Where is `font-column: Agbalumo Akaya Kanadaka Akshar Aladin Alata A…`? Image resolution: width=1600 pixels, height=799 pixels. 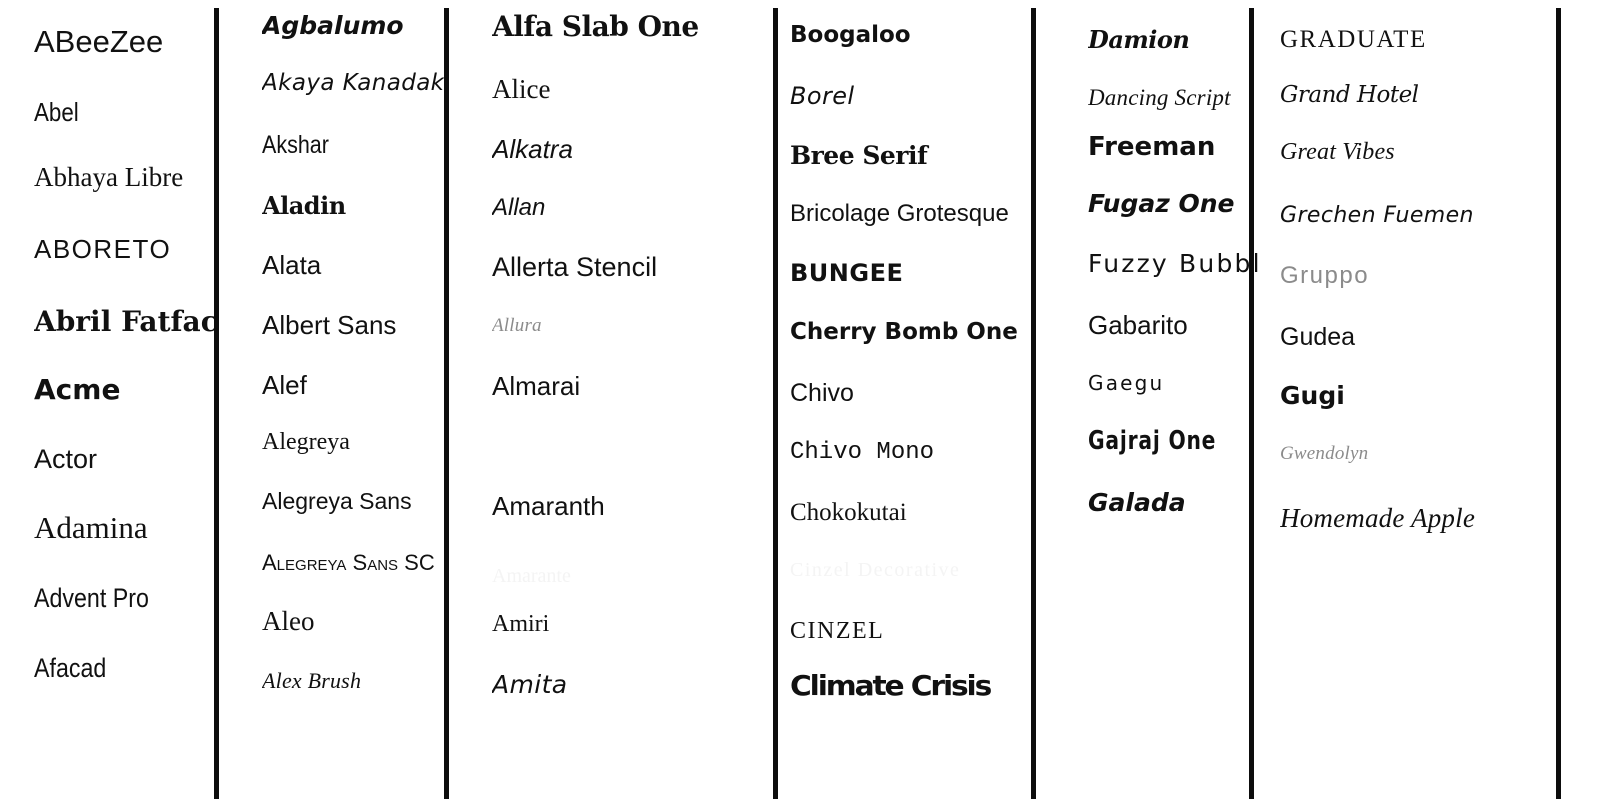 font-column: Agbalumo Akaya Kanadaka Akshar Aladin Alata A… is located at coordinates (353, 399).